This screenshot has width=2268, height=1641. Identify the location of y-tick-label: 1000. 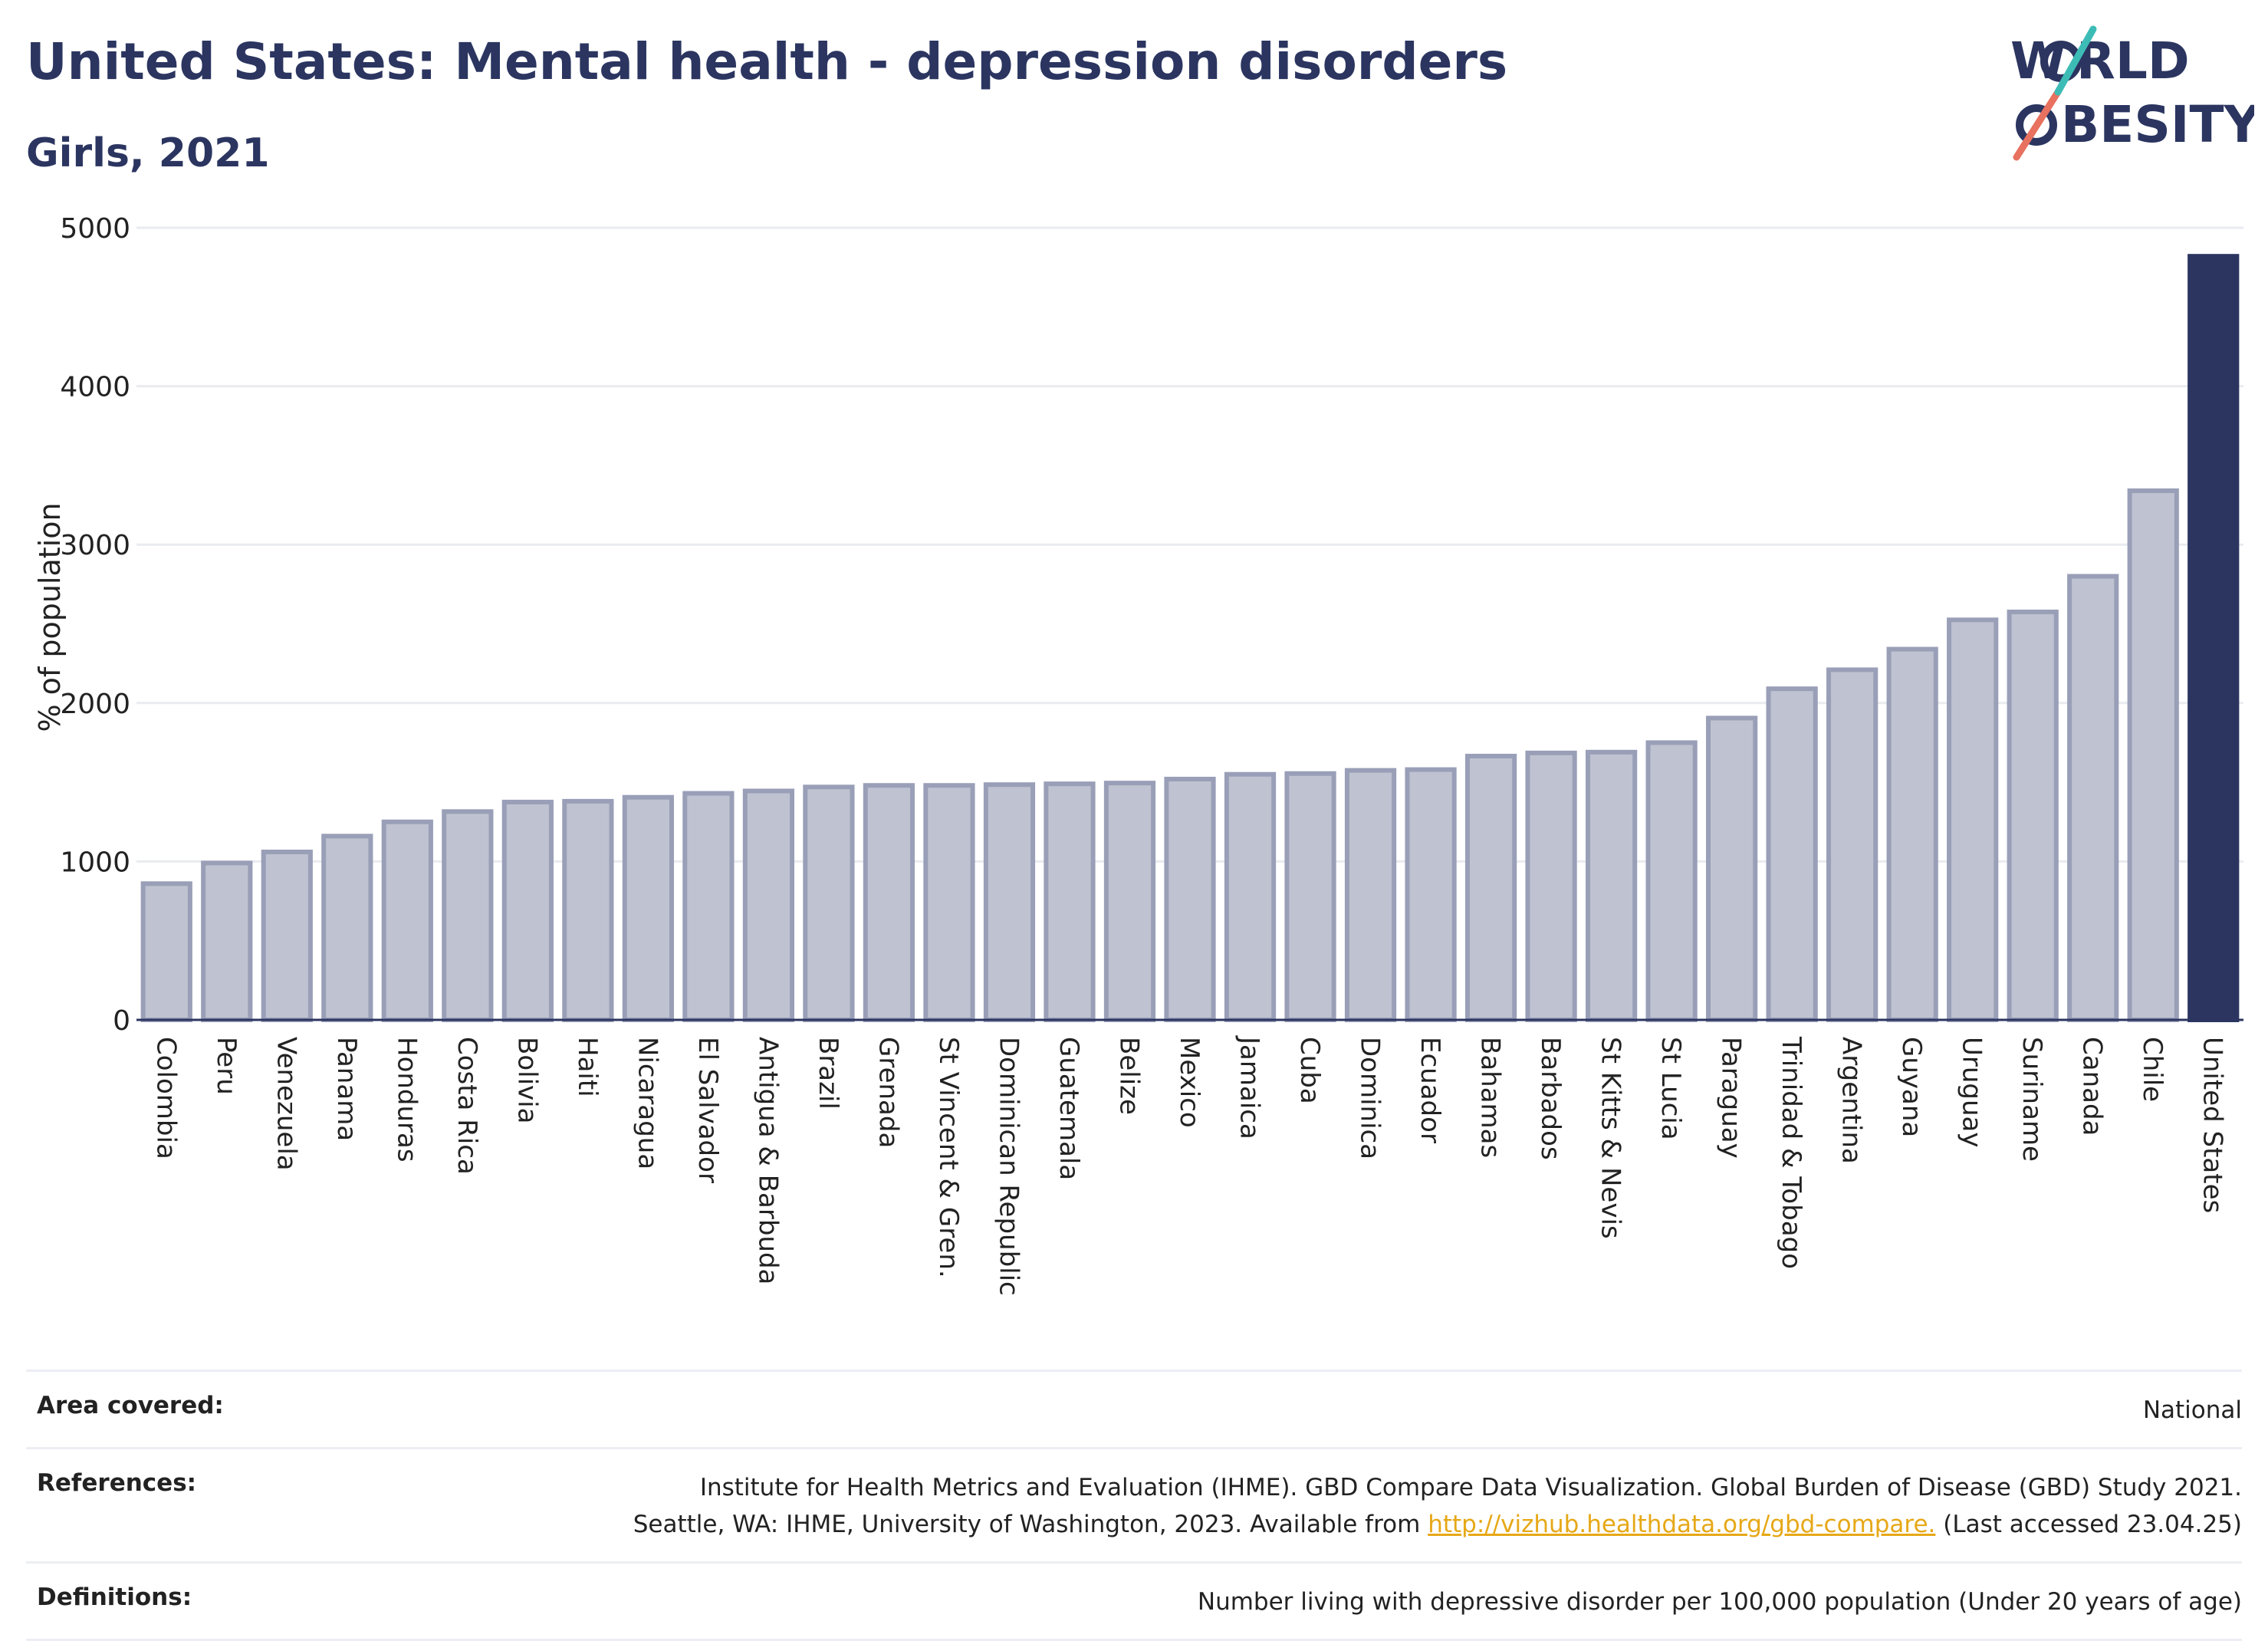
(95, 863).